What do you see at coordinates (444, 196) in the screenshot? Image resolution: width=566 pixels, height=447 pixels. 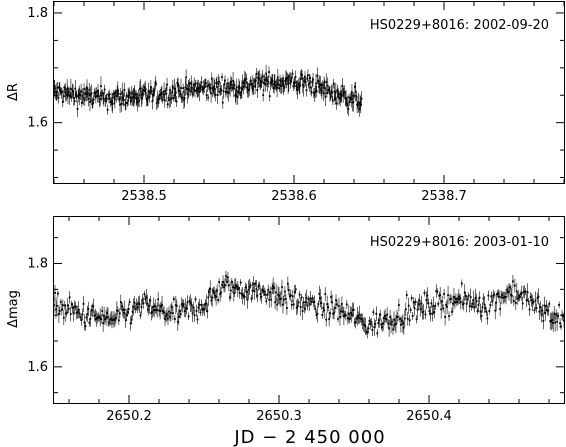 I see `x-tick-label: 2538.7` at bounding box center [444, 196].